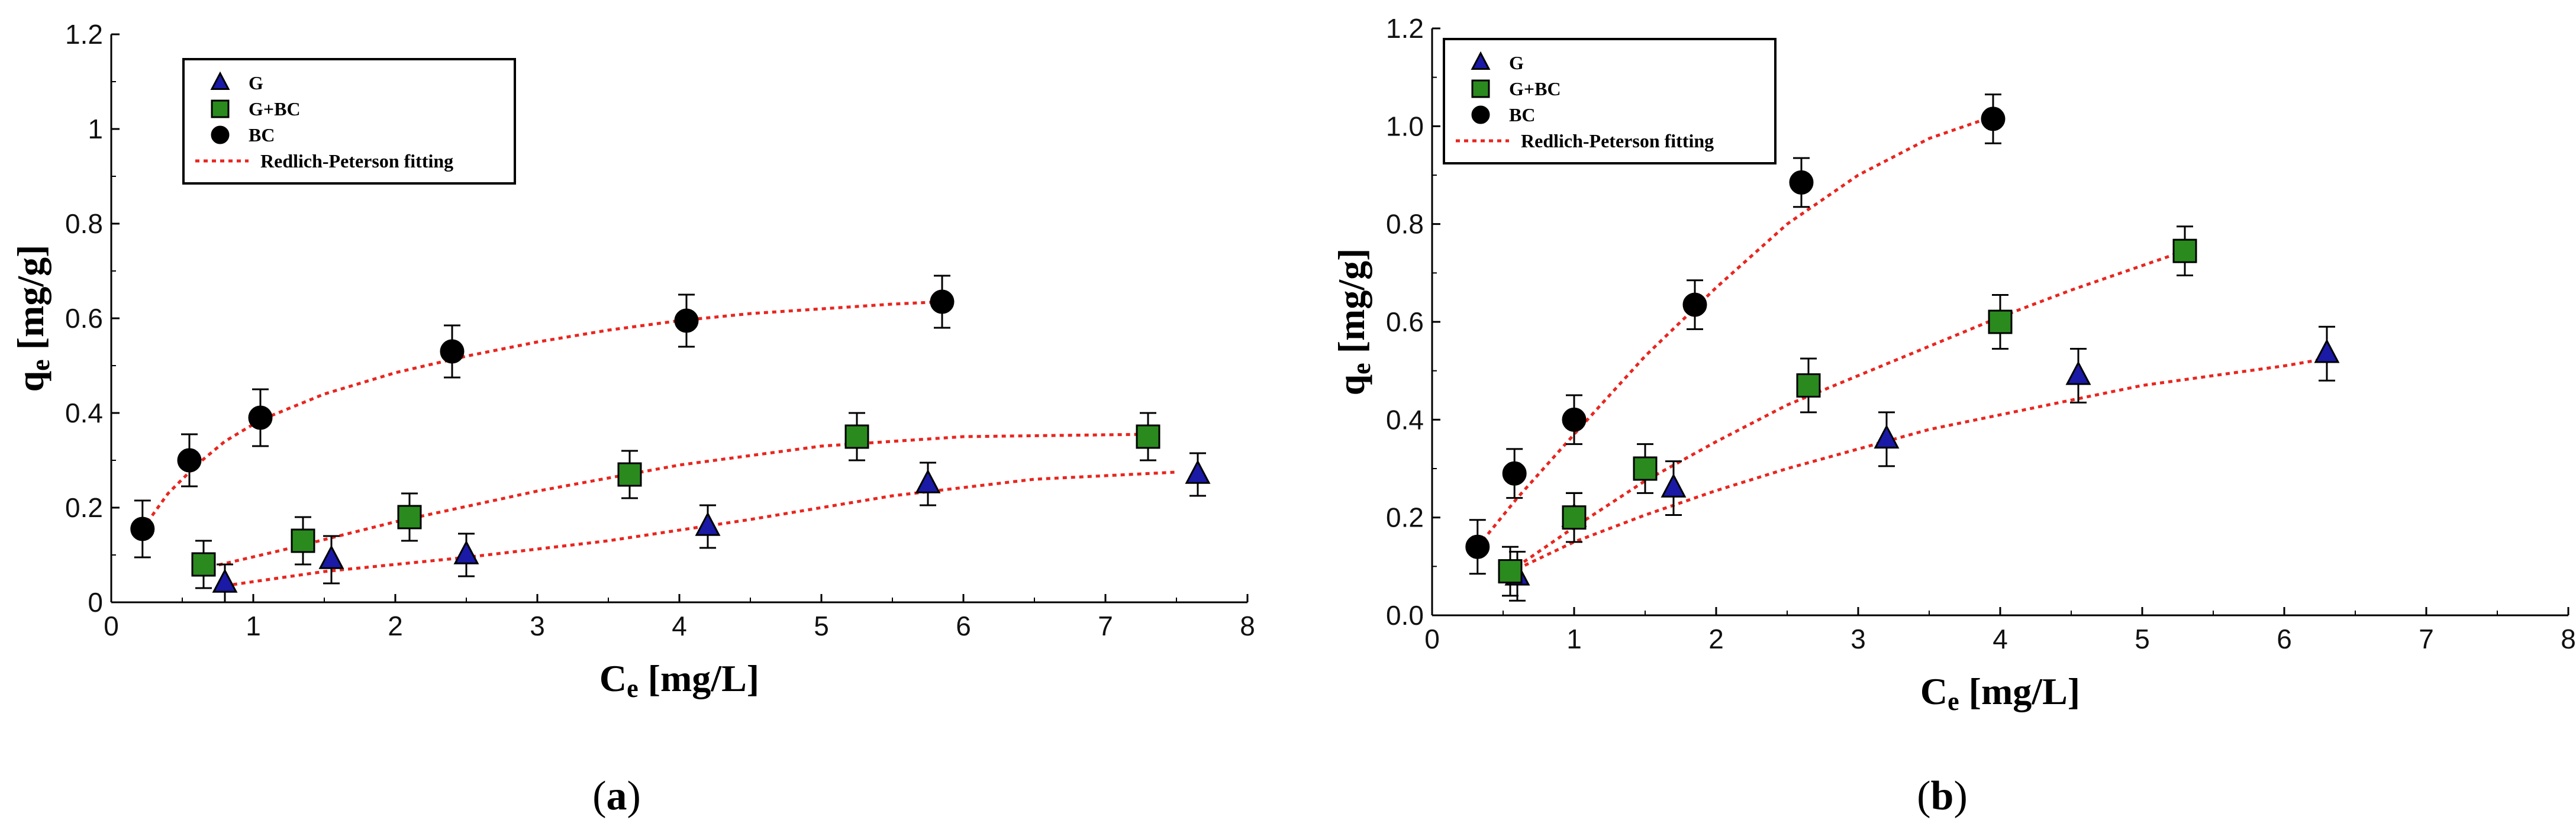 Image resolution: width=2576 pixels, height=836 pixels. Describe the element at coordinates (220, 134) in the screenshot. I see `panel-a-legend-marker-bc` at that location.